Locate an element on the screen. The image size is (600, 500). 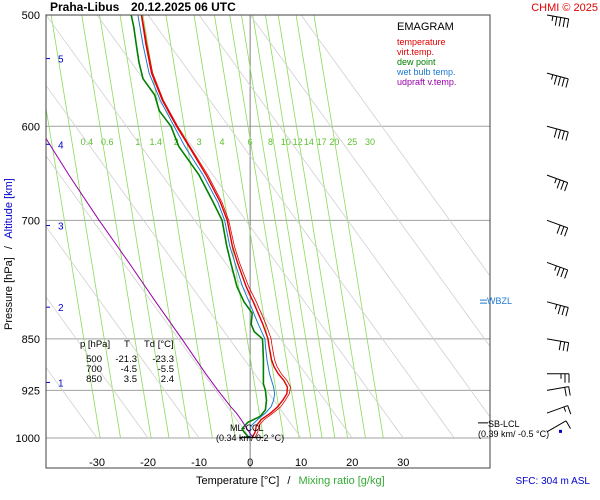
sb-lcl-values: (0.39 km/ -0.5 °C) is located at coordinates (513, 434).